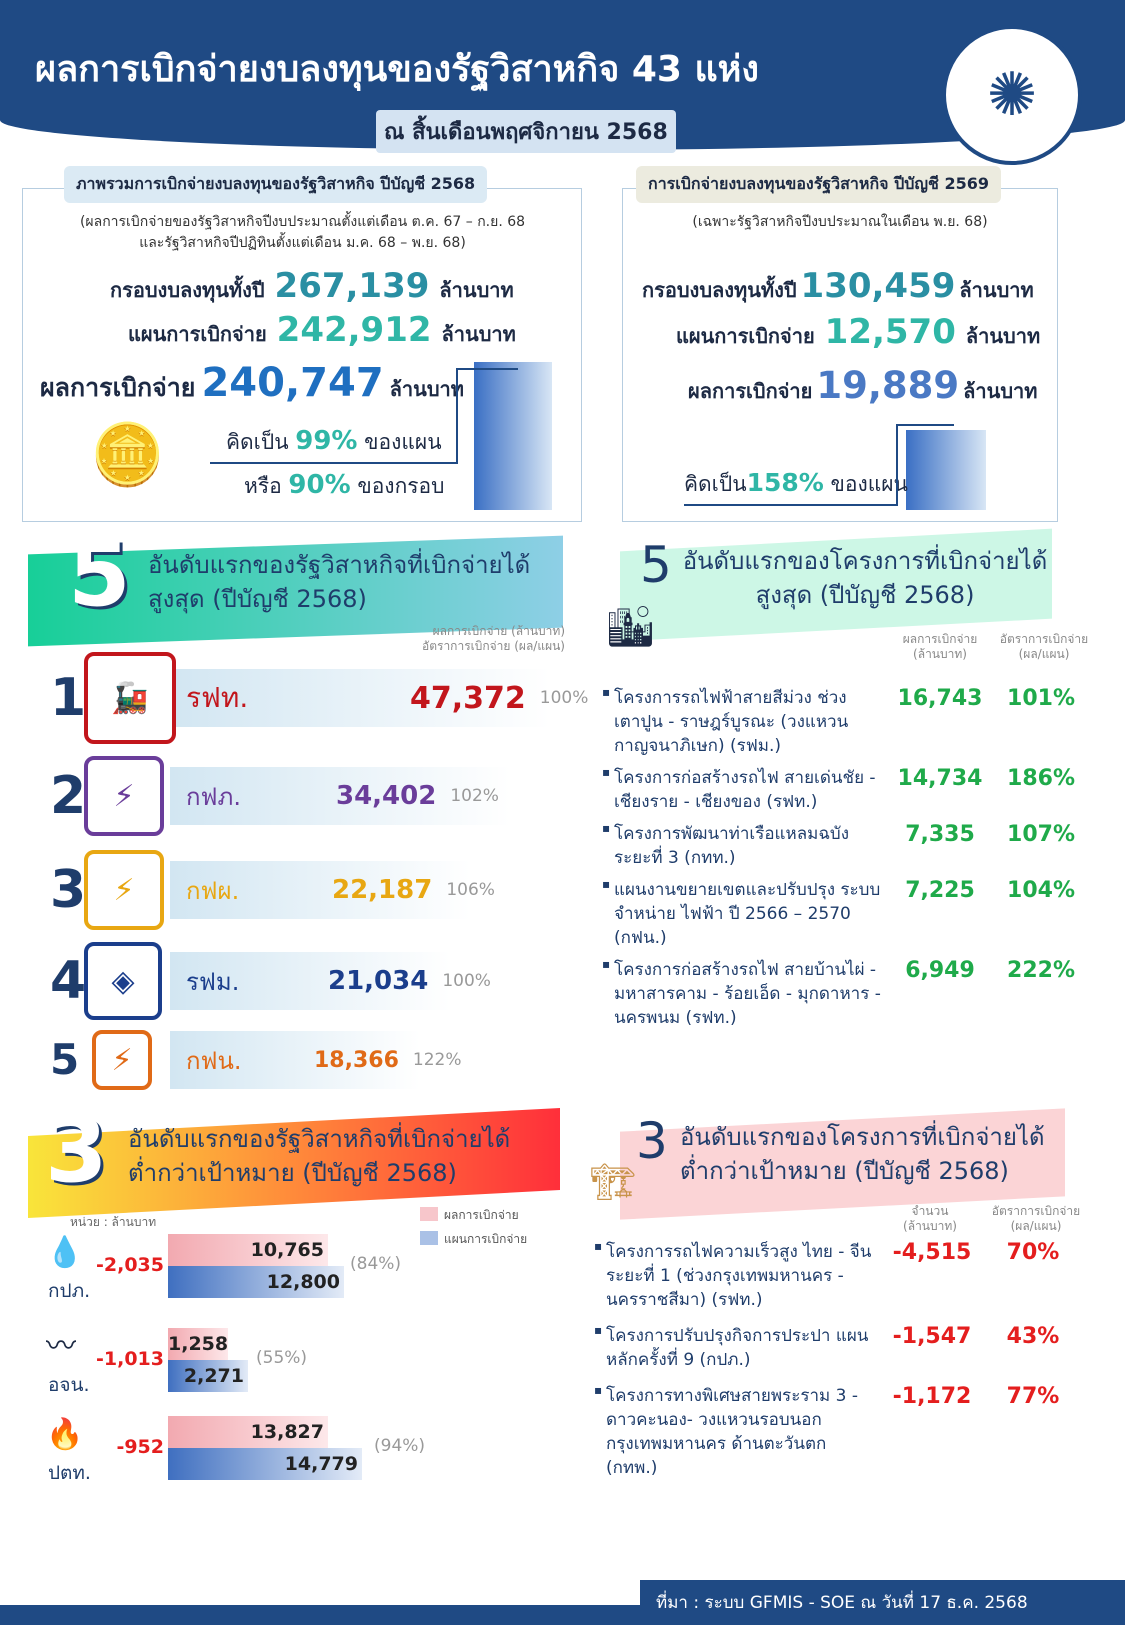 Image resolution: width=1125 pixels, height=1625 pixels. What do you see at coordinates (312, 286) in the screenshot?
I see `budget-row: กรอบงบลงทุนทั้งปี 267,139 ล้านบาท` at bounding box center [312, 286].